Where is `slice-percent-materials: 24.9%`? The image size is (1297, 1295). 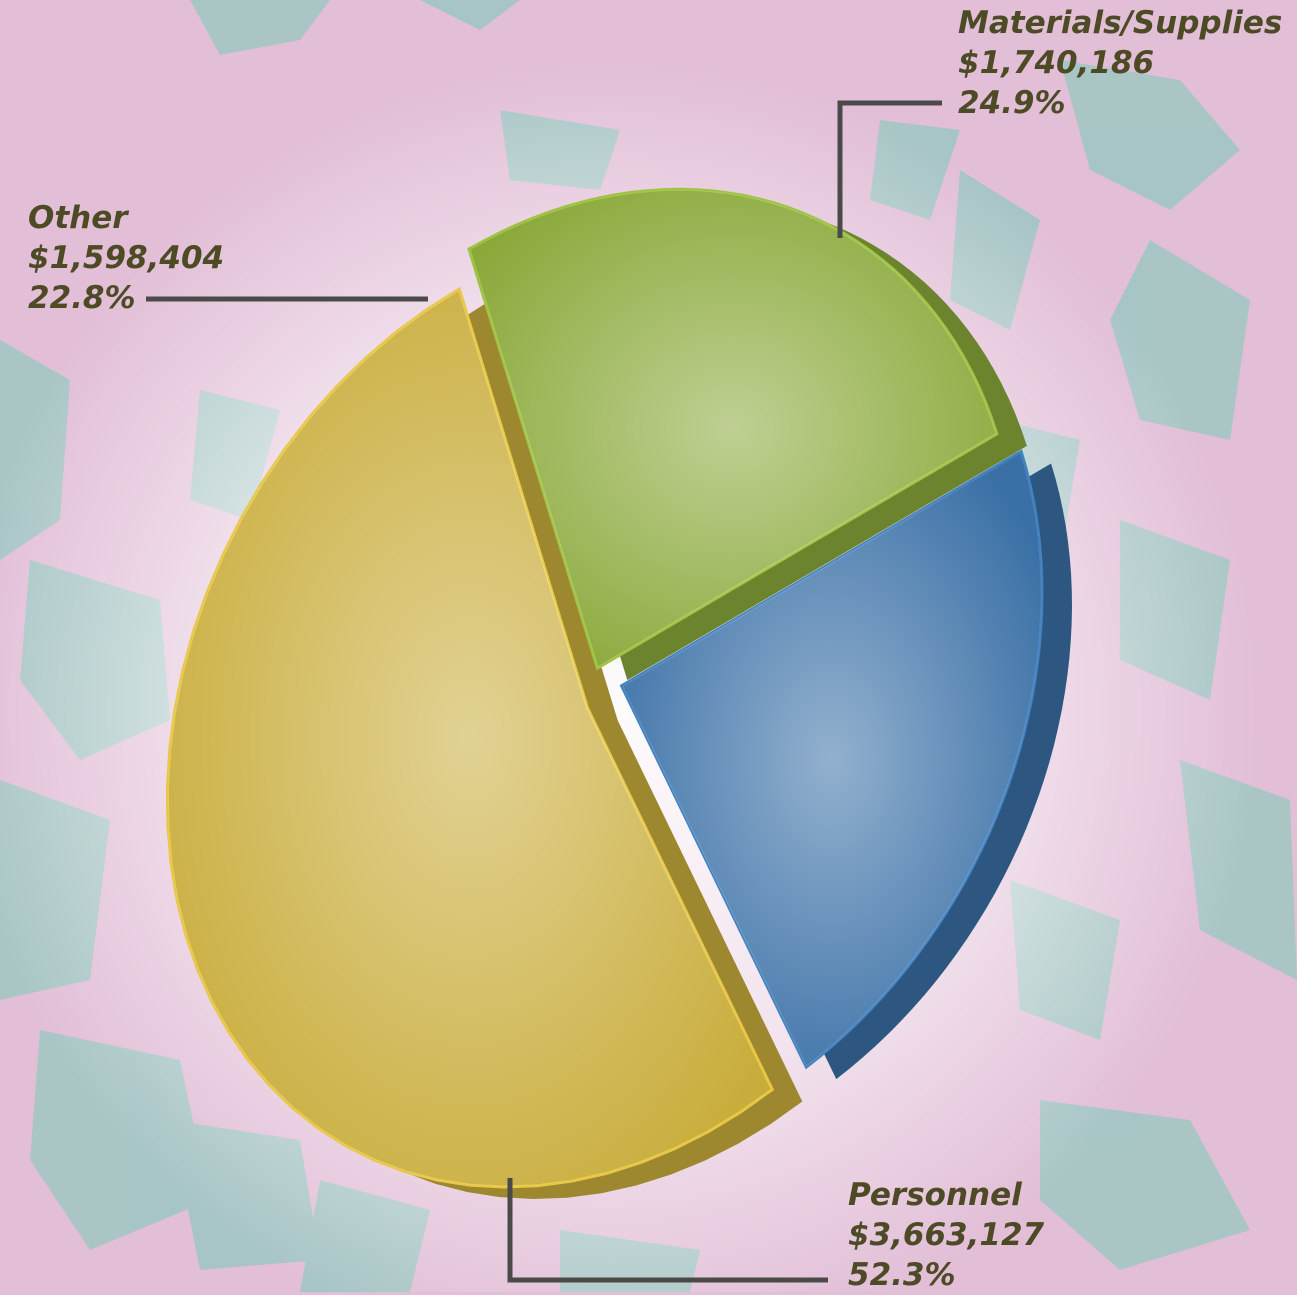
slice-percent-materials: 24.9% is located at coordinates (1012, 103).